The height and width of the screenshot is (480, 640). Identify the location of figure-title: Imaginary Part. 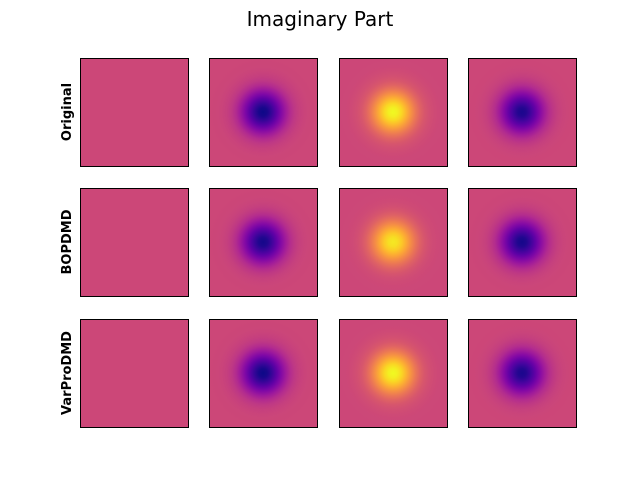
(320, 19).